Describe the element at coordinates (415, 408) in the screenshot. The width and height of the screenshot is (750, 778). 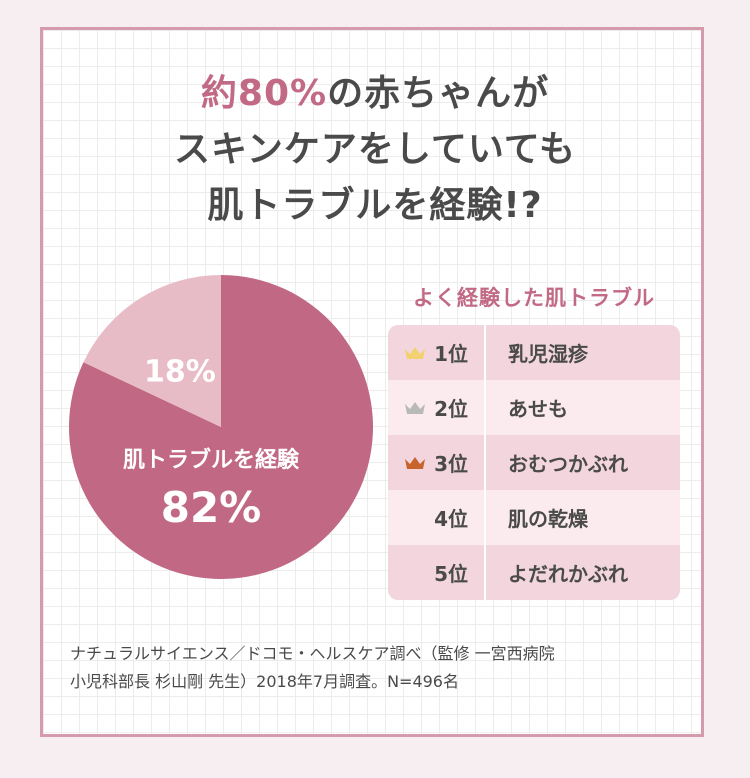
I see `silver-crown-icon` at that location.